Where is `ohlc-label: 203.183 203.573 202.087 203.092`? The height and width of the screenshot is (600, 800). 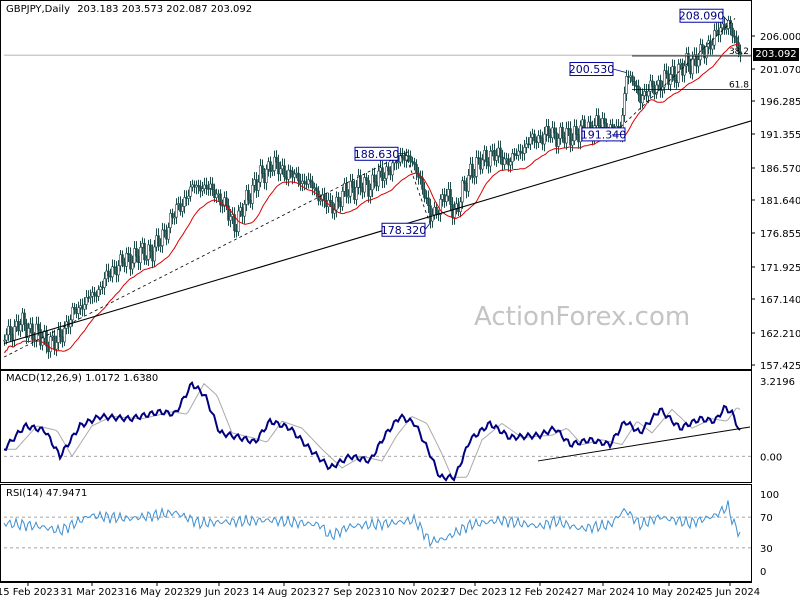 ohlc-label: 203.183 203.573 202.087 203.092 is located at coordinates (165, 9).